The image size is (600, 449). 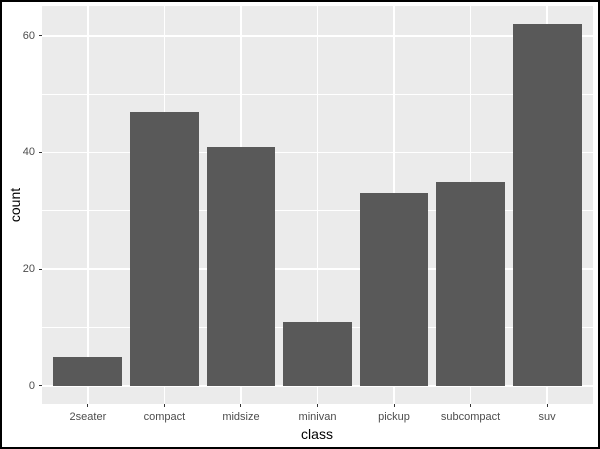 I want to click on y-axis-title: count, so click(x=15, y=205).